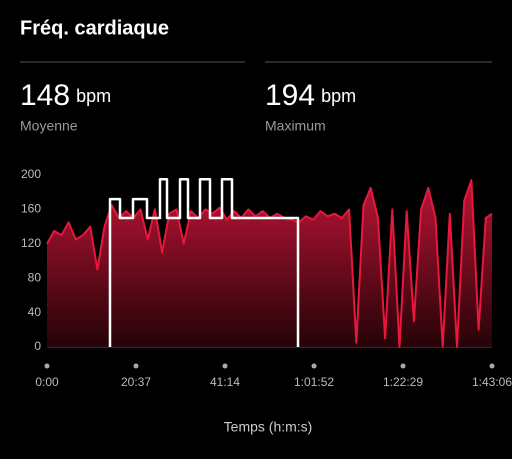 Image resolution: width=512 pixels, height=459 pixels. What do you see at coordinates (47, 382) in the screenshot?
I see `x-tick-label: 0:00` at bounding box center [47, 382].